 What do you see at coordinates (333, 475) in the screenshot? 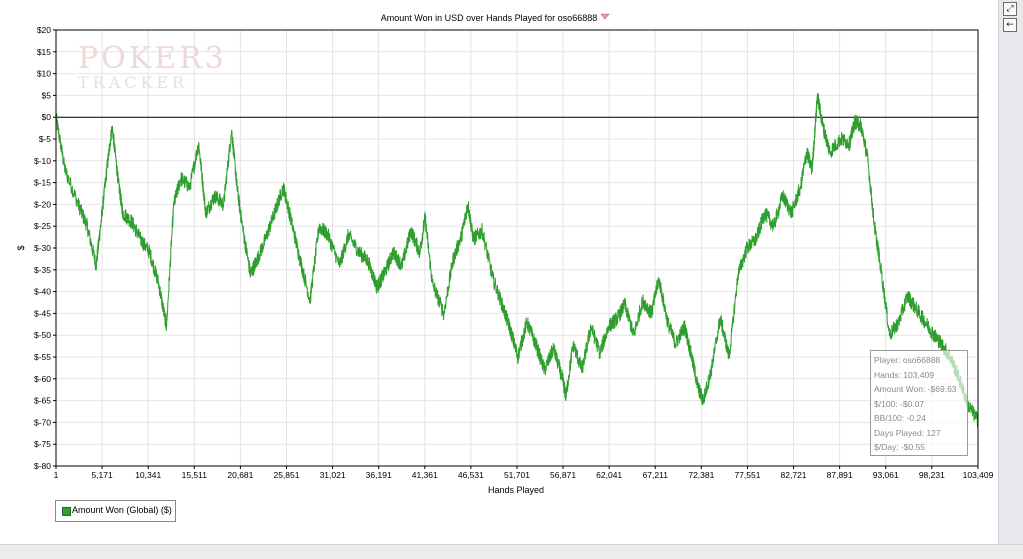
I see `x-tick-label: 31,021` at bounding box center [333, 475].